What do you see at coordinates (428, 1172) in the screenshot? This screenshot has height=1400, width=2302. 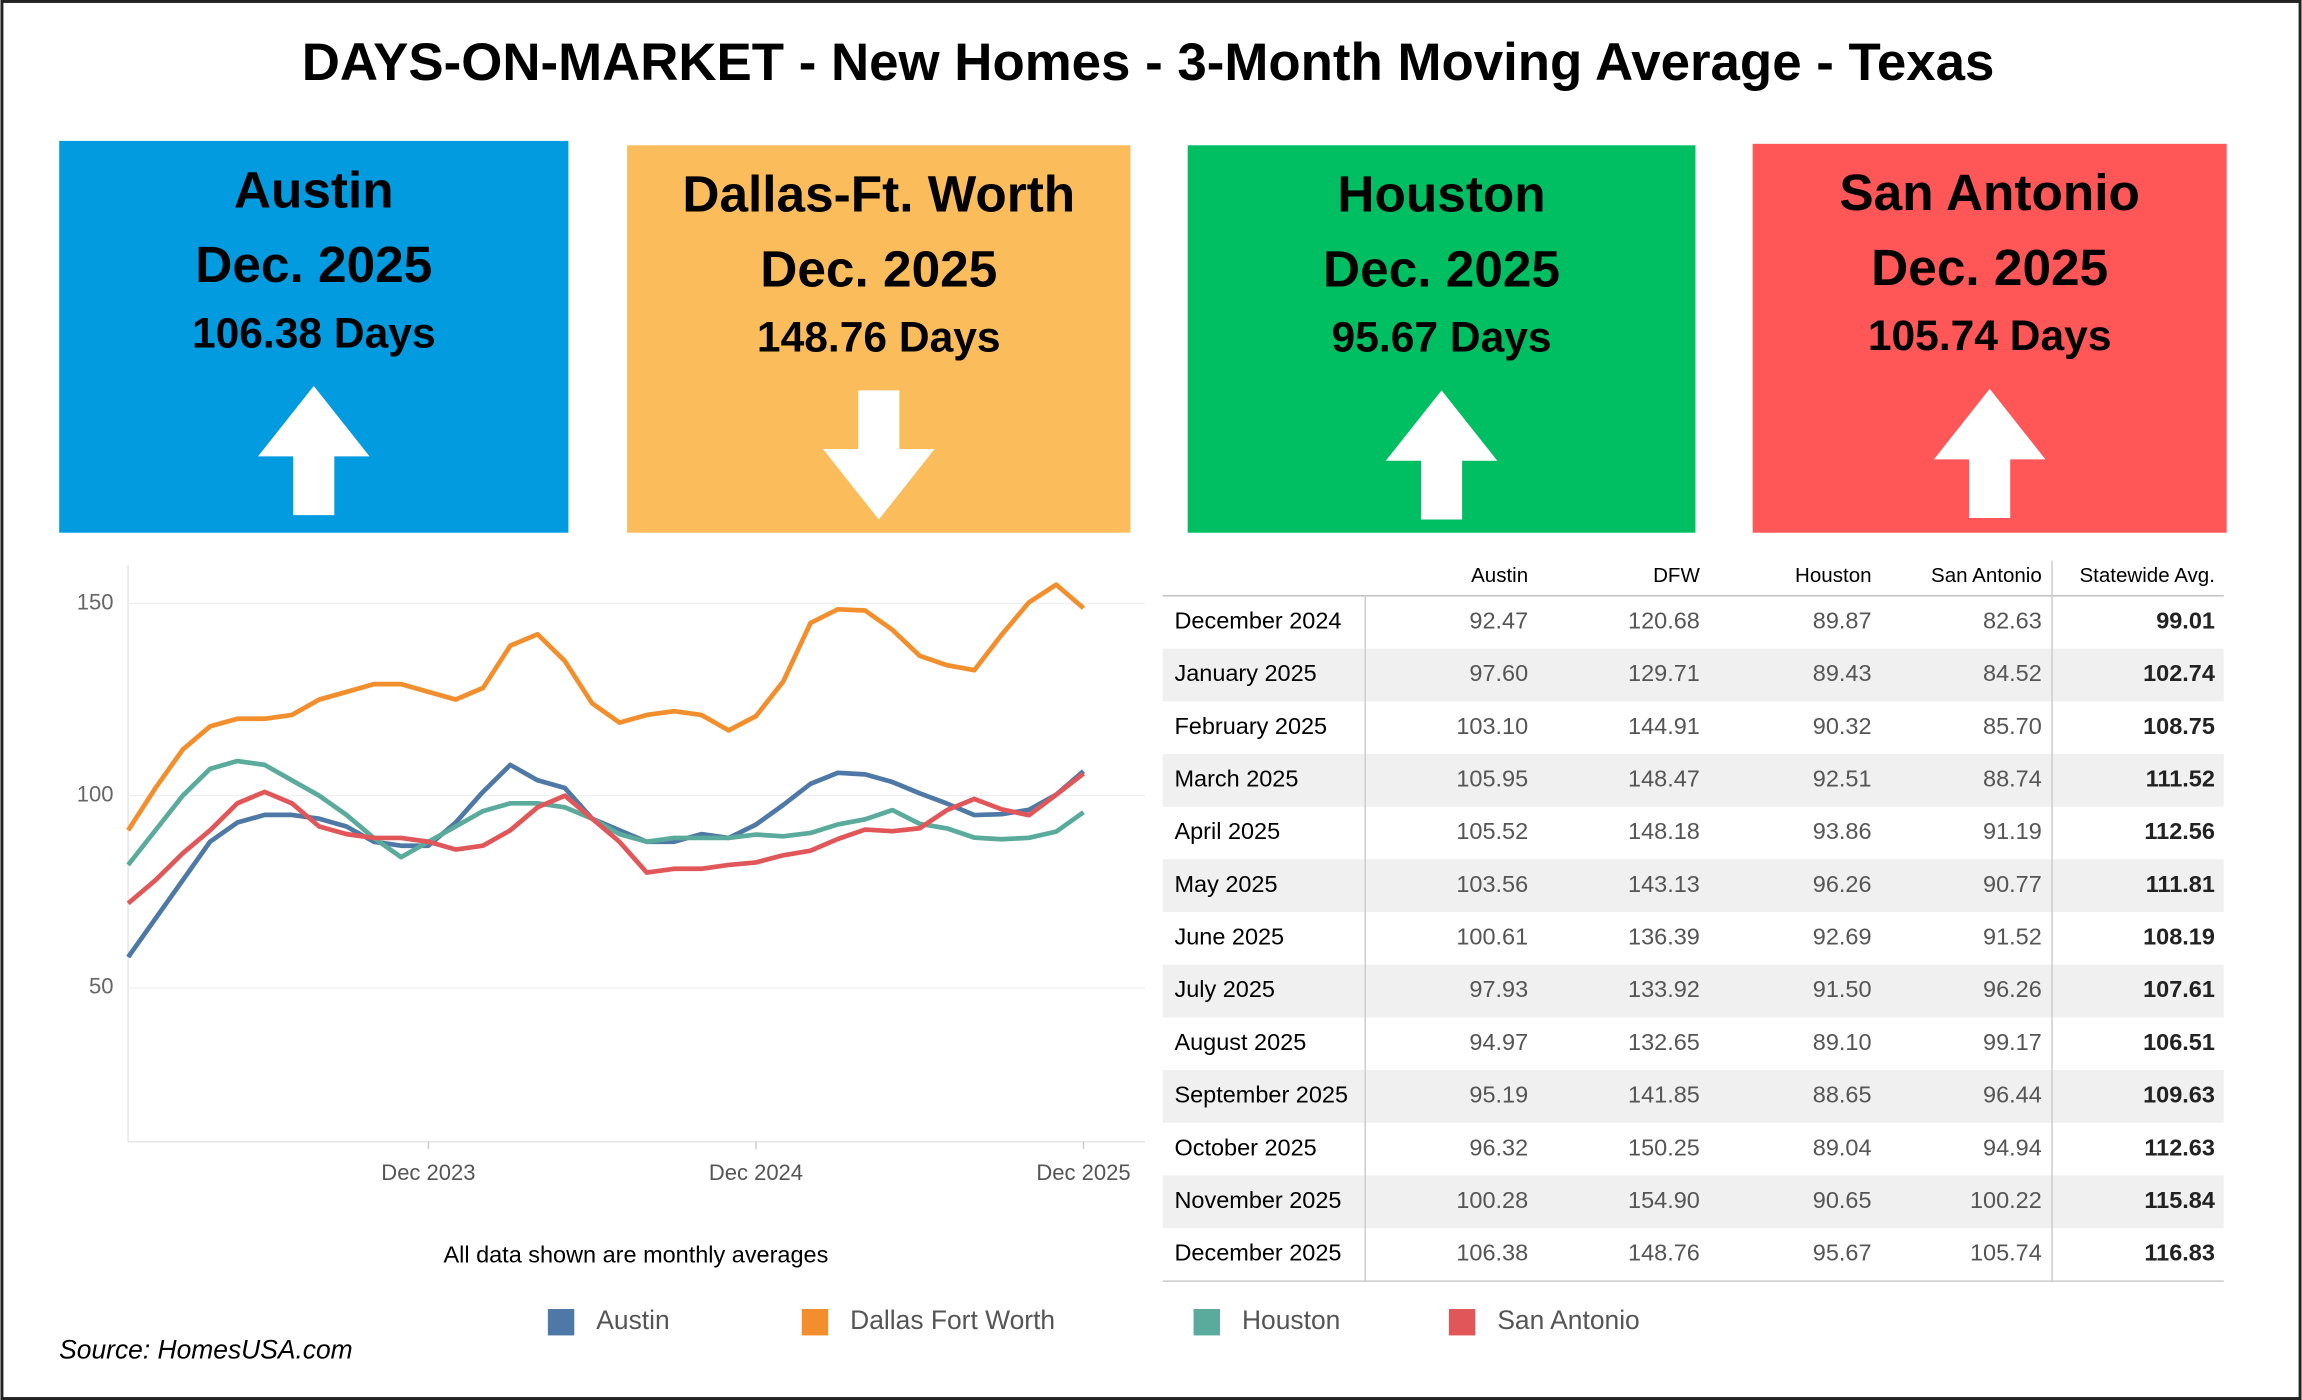 I see `x-tick-label: Dec 2023` at bounding box center [428, 1172].